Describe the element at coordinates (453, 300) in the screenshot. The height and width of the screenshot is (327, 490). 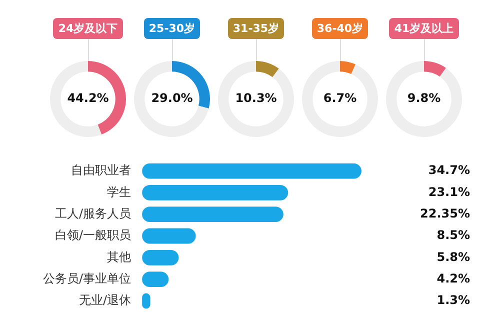
I see `data-label: 1.3%` at that location.